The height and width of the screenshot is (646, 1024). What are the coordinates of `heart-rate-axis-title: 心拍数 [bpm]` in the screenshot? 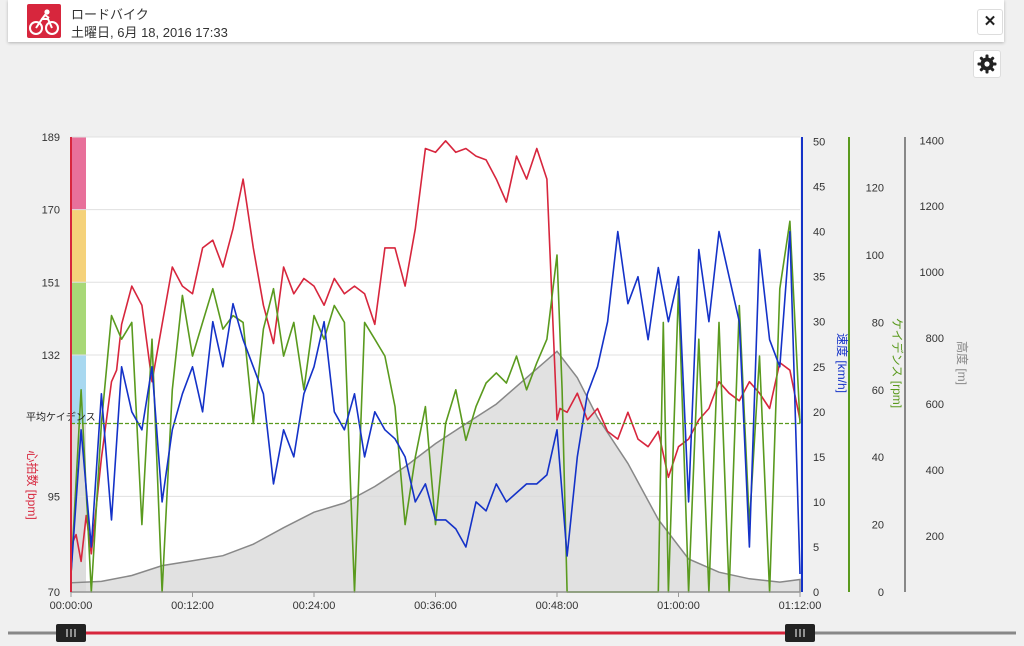 It's located at (32, 484).